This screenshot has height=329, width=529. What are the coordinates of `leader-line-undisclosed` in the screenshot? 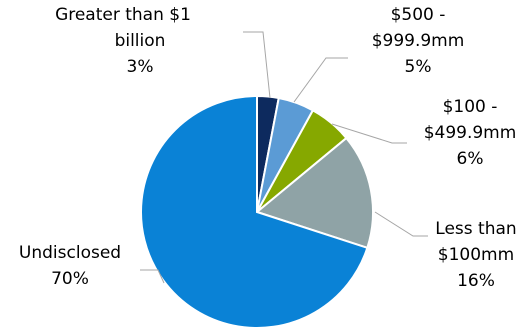 It's located at (152, 276).